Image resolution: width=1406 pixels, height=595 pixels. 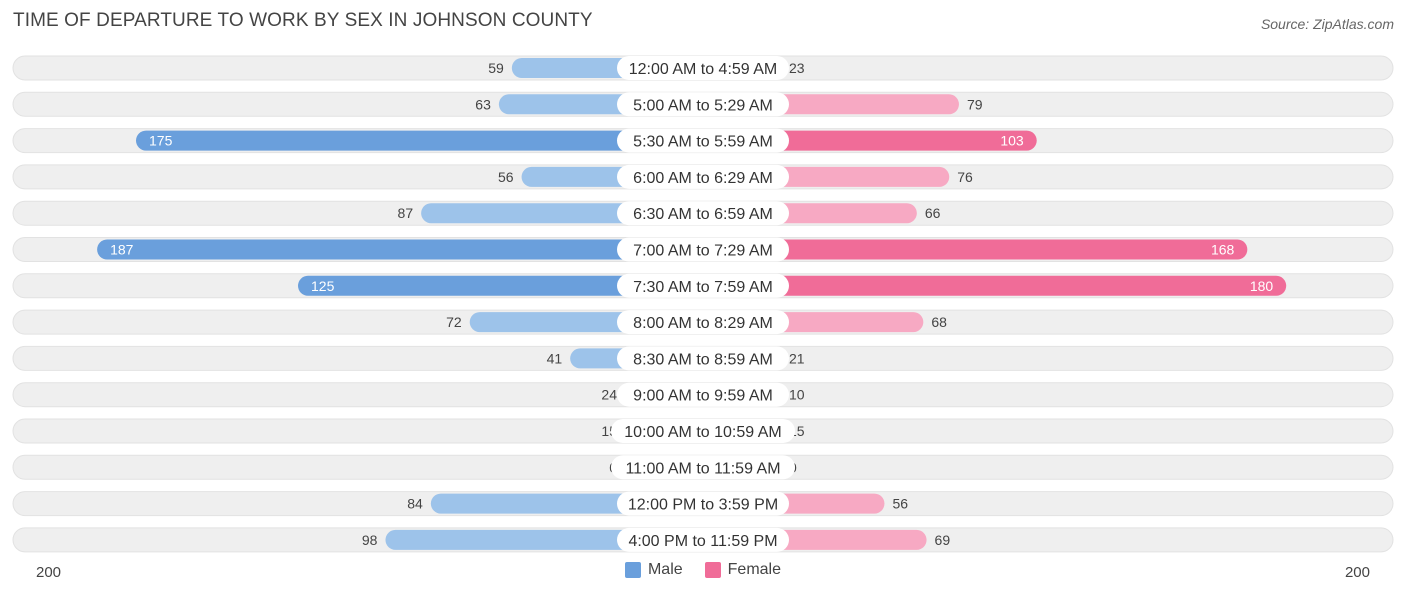 I want to click on data-label-male: 125, so click(x=323, y=286).